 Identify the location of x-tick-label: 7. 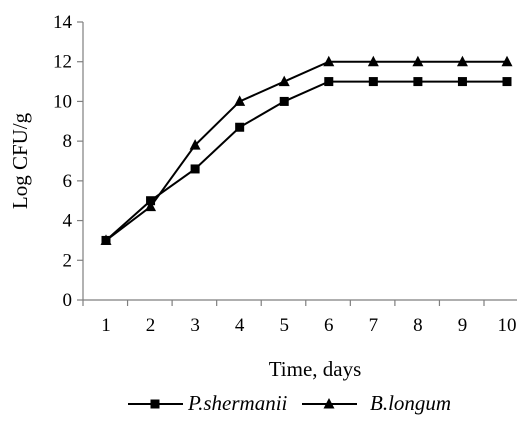
(374, 325).